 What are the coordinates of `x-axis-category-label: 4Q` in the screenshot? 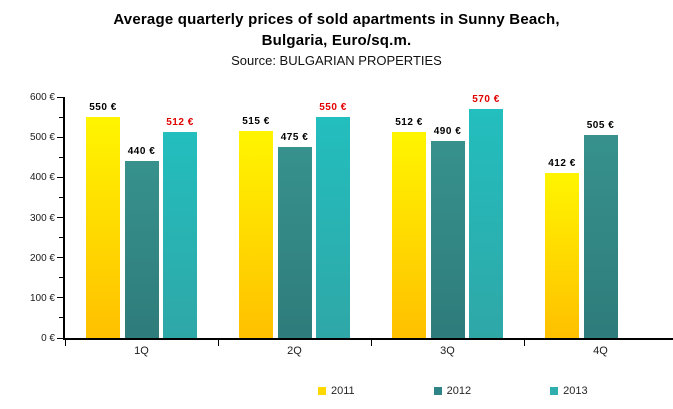 It's located at (600, 351).